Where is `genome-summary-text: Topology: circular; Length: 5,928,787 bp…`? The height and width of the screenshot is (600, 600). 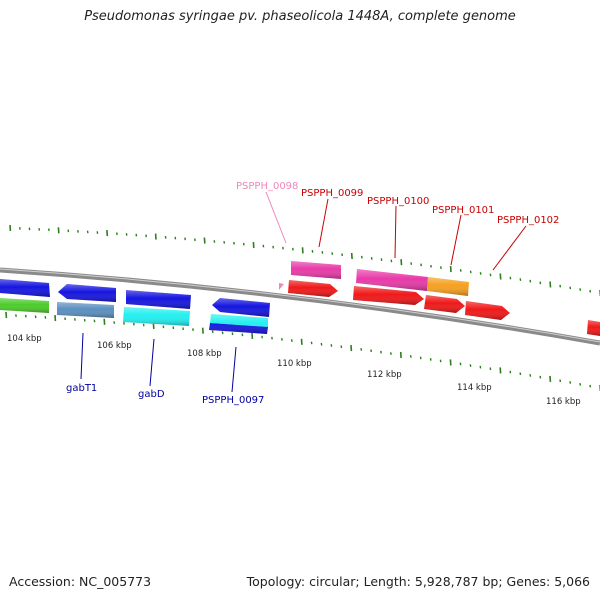 genome-summary-text: Topology: circular; Length: 5,928,787 bp… is located at coordinates (418, 581).